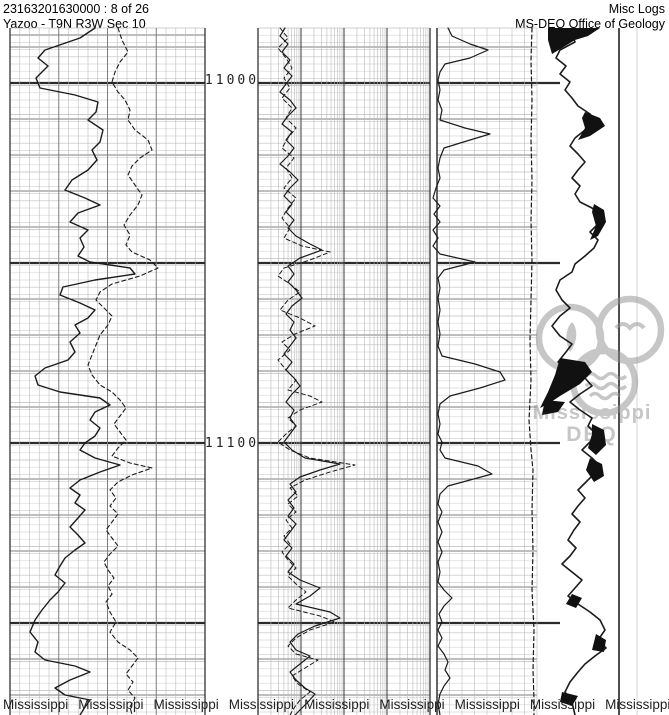 Image resolution: width=669 pixels, height=715 pixels. I want to click on depth-label-11100: 11100, so click(232, 443).